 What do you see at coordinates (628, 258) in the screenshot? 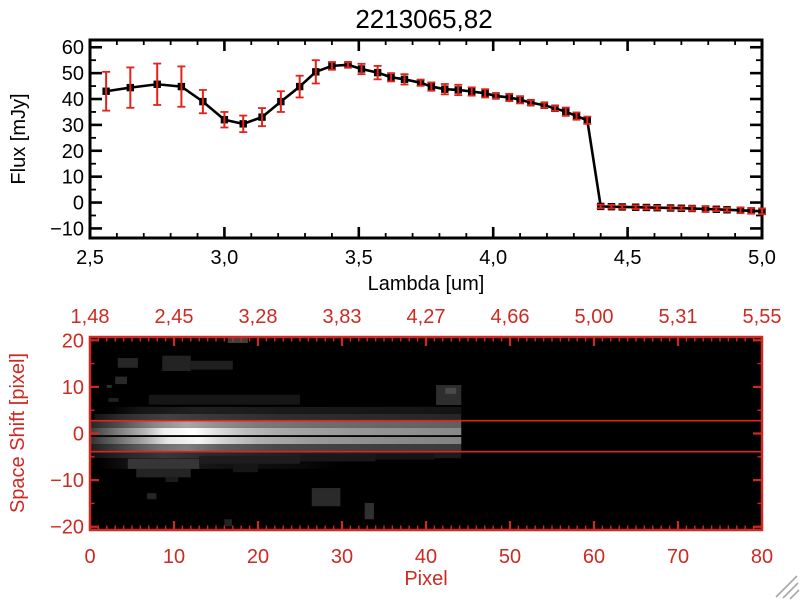
I see `x-tick-label: 4,5` at bounding box center [628, 258].